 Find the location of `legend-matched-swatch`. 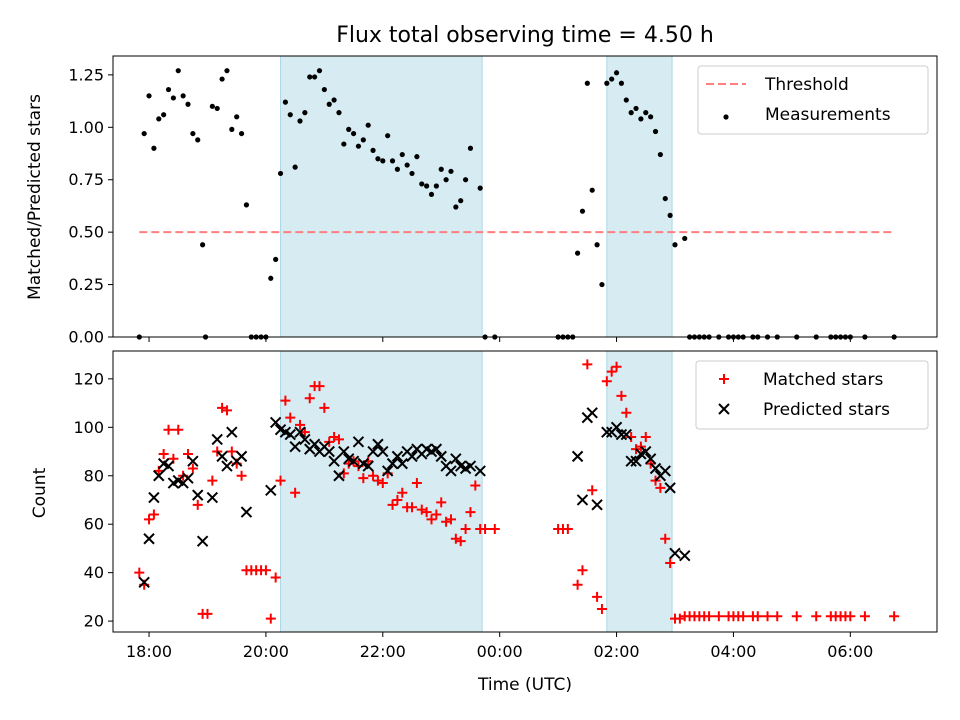

legend-matched-swatch is located at coordinates (724, 379).